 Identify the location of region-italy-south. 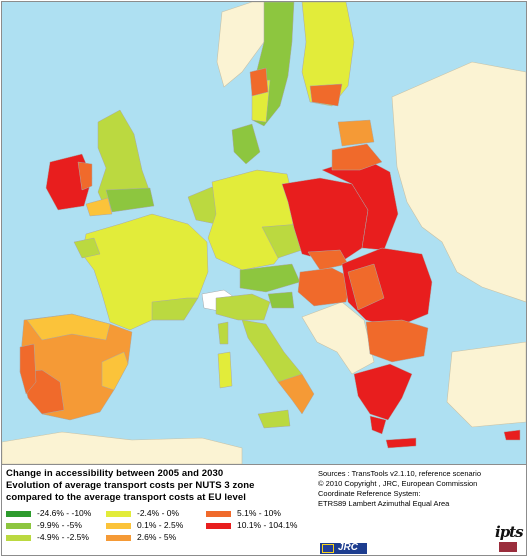
(296, 394).